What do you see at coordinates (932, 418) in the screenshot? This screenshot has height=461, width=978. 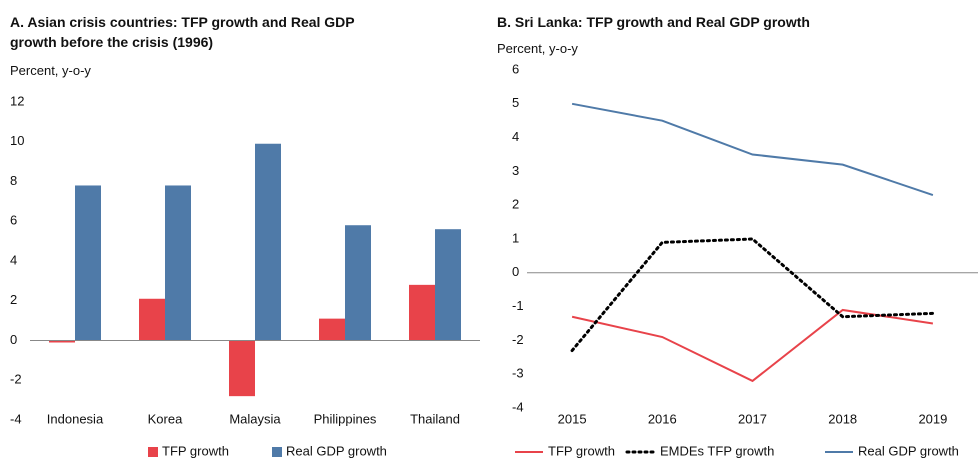 I see `x-tick-label: 2019` at bounding box center [932, 418].